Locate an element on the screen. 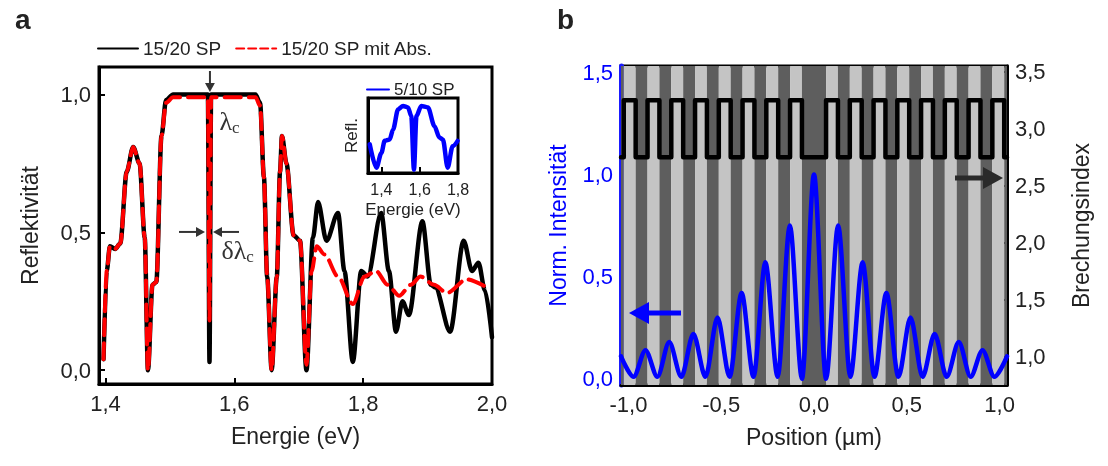  y2-tick-label: 2,5 is located at coordinates (1030, 186).